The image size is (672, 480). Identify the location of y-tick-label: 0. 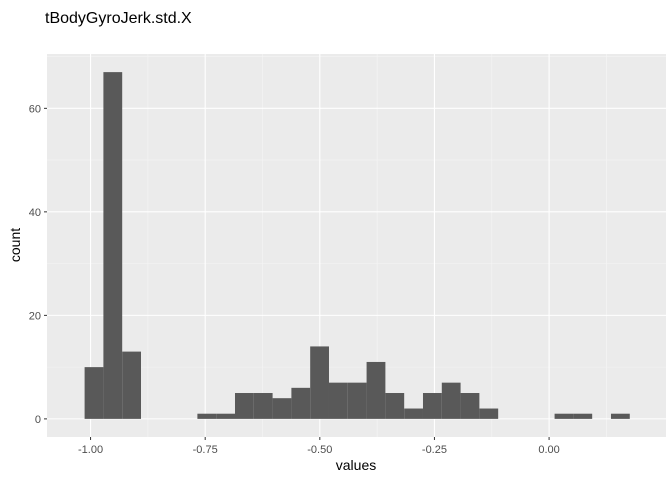
(38, 420).